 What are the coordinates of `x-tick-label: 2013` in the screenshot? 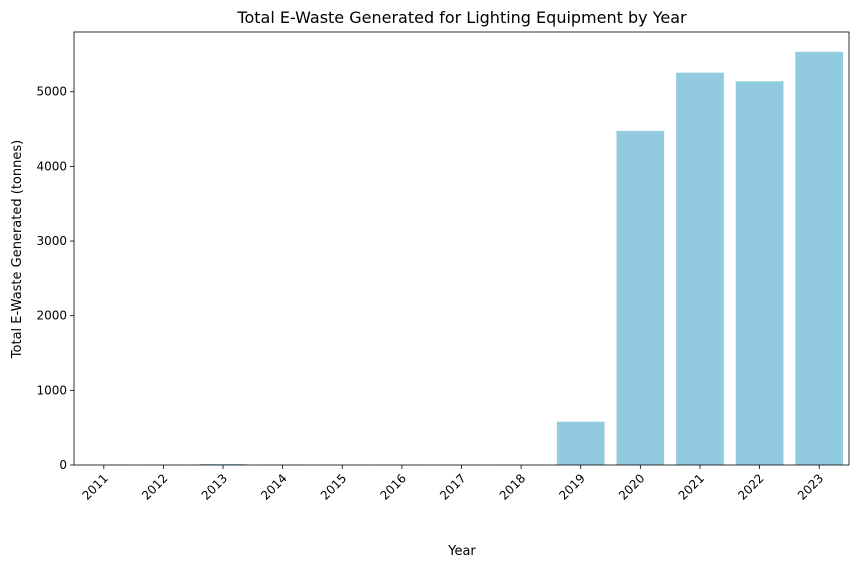 It's located at (214, 486).